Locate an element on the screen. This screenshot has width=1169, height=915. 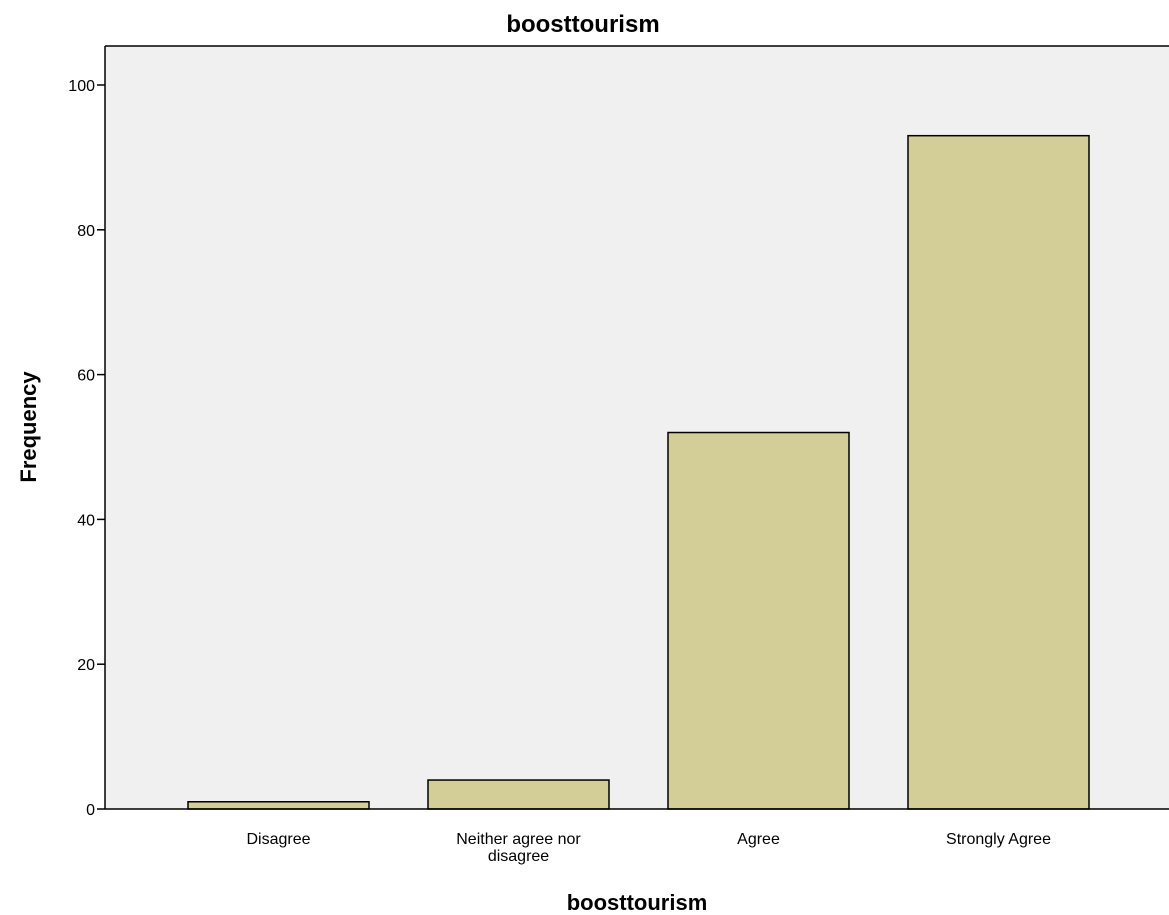
x-axis-title: boosttourism is located at coordinates (637, 902).